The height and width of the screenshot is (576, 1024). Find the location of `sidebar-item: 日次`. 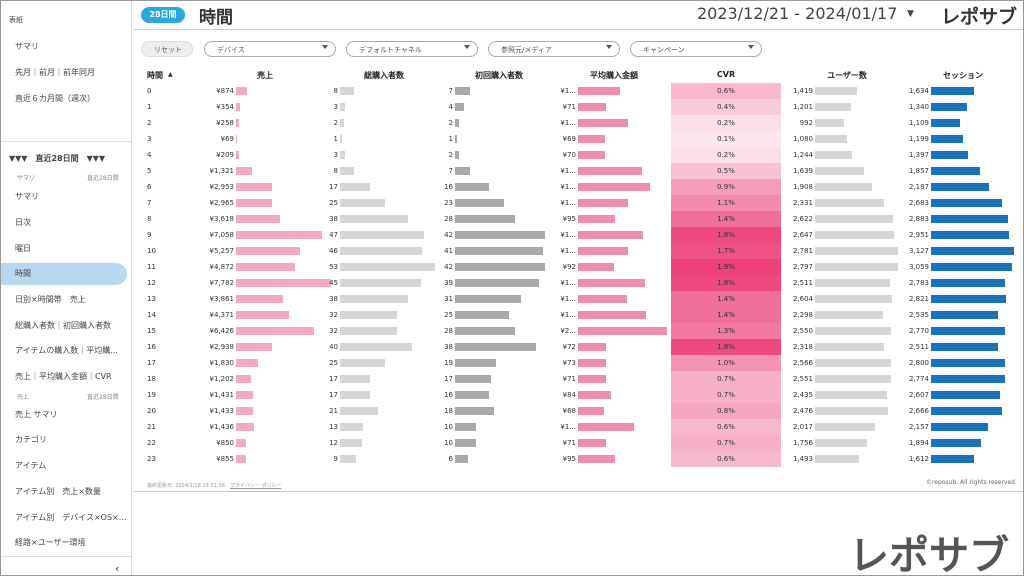

sidebar-item: 日次 is located at coordinates (23, 222).